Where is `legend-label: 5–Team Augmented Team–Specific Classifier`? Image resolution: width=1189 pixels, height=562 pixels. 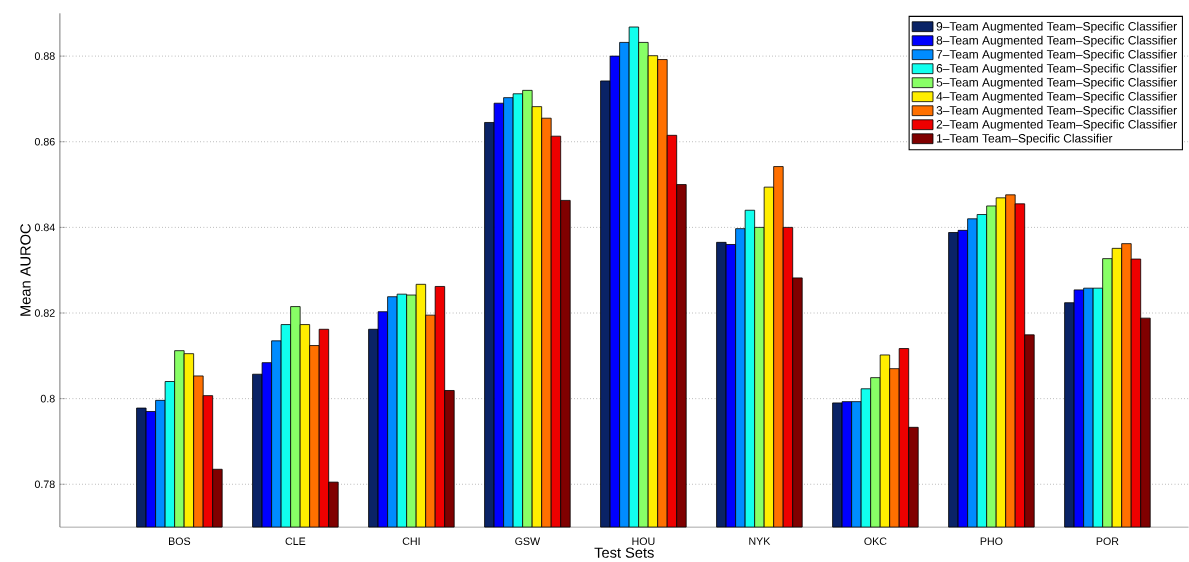
legend-label: 5–Team Augmented Team–Specific Classifier is located at coordinates (1056, 83).